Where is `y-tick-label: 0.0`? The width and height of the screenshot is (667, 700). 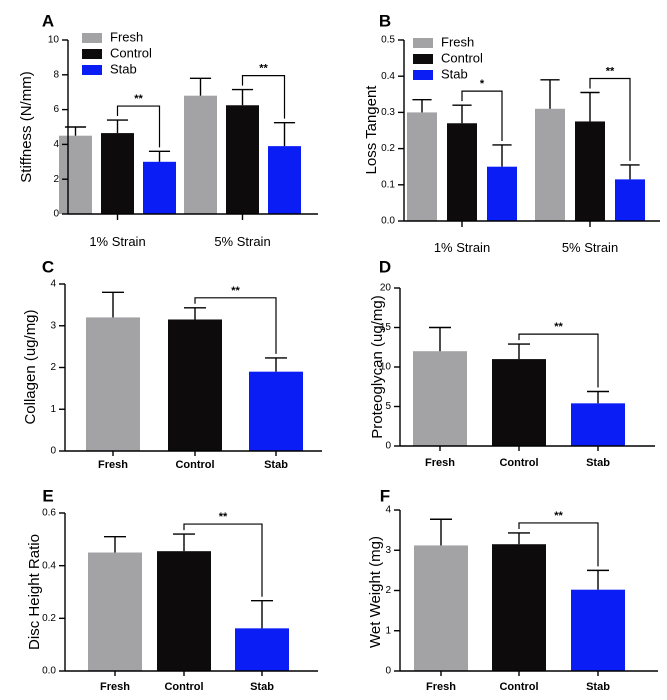
y-tick-label: 0.0 is located at coordinates (49, 671).